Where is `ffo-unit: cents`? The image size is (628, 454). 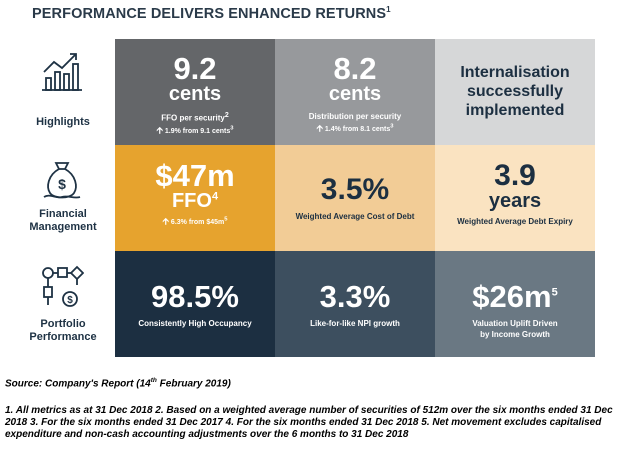
ffo-unit: cents is located at coordinates (195, 94).